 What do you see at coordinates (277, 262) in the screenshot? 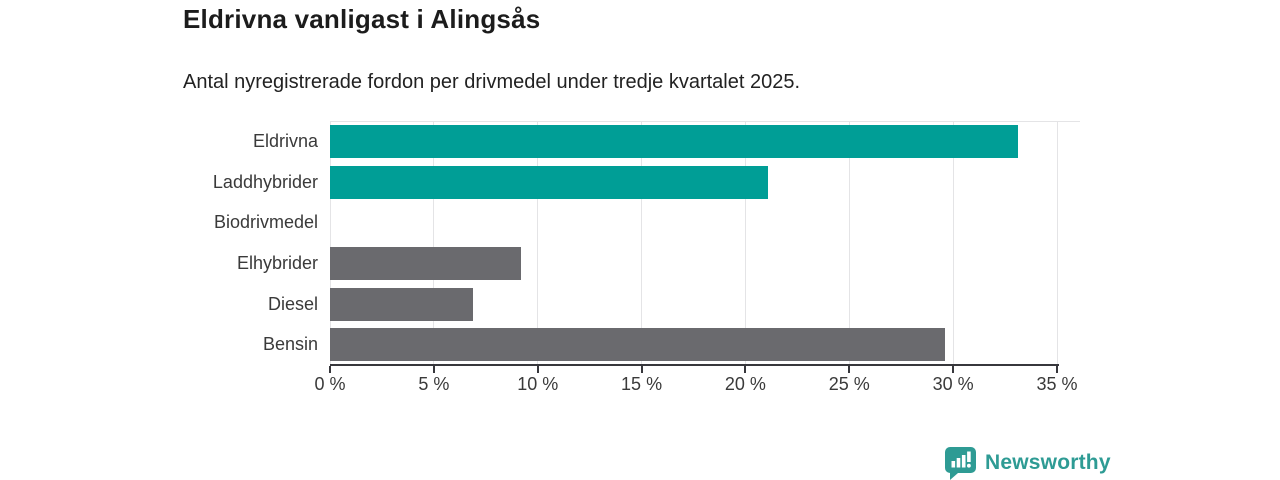
I see `category-label-elhybrider: Elhybrider` at bounding box center [277, 262].